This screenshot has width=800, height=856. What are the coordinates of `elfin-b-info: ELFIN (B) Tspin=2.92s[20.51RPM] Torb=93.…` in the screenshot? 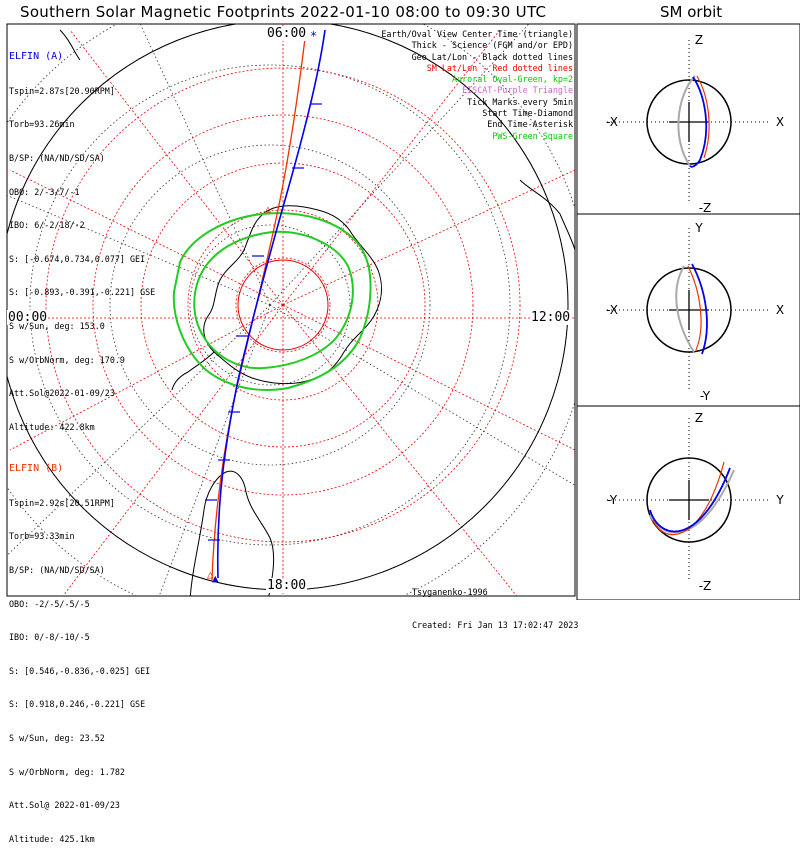 It's located at (79, 648).